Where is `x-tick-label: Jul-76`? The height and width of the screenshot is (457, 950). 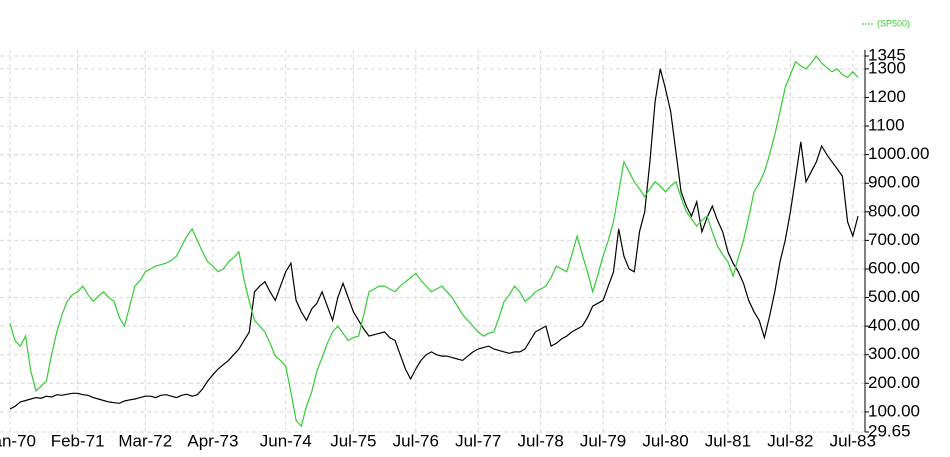 x-tick-label: Jul-76 is located at coordinates (416, 440).